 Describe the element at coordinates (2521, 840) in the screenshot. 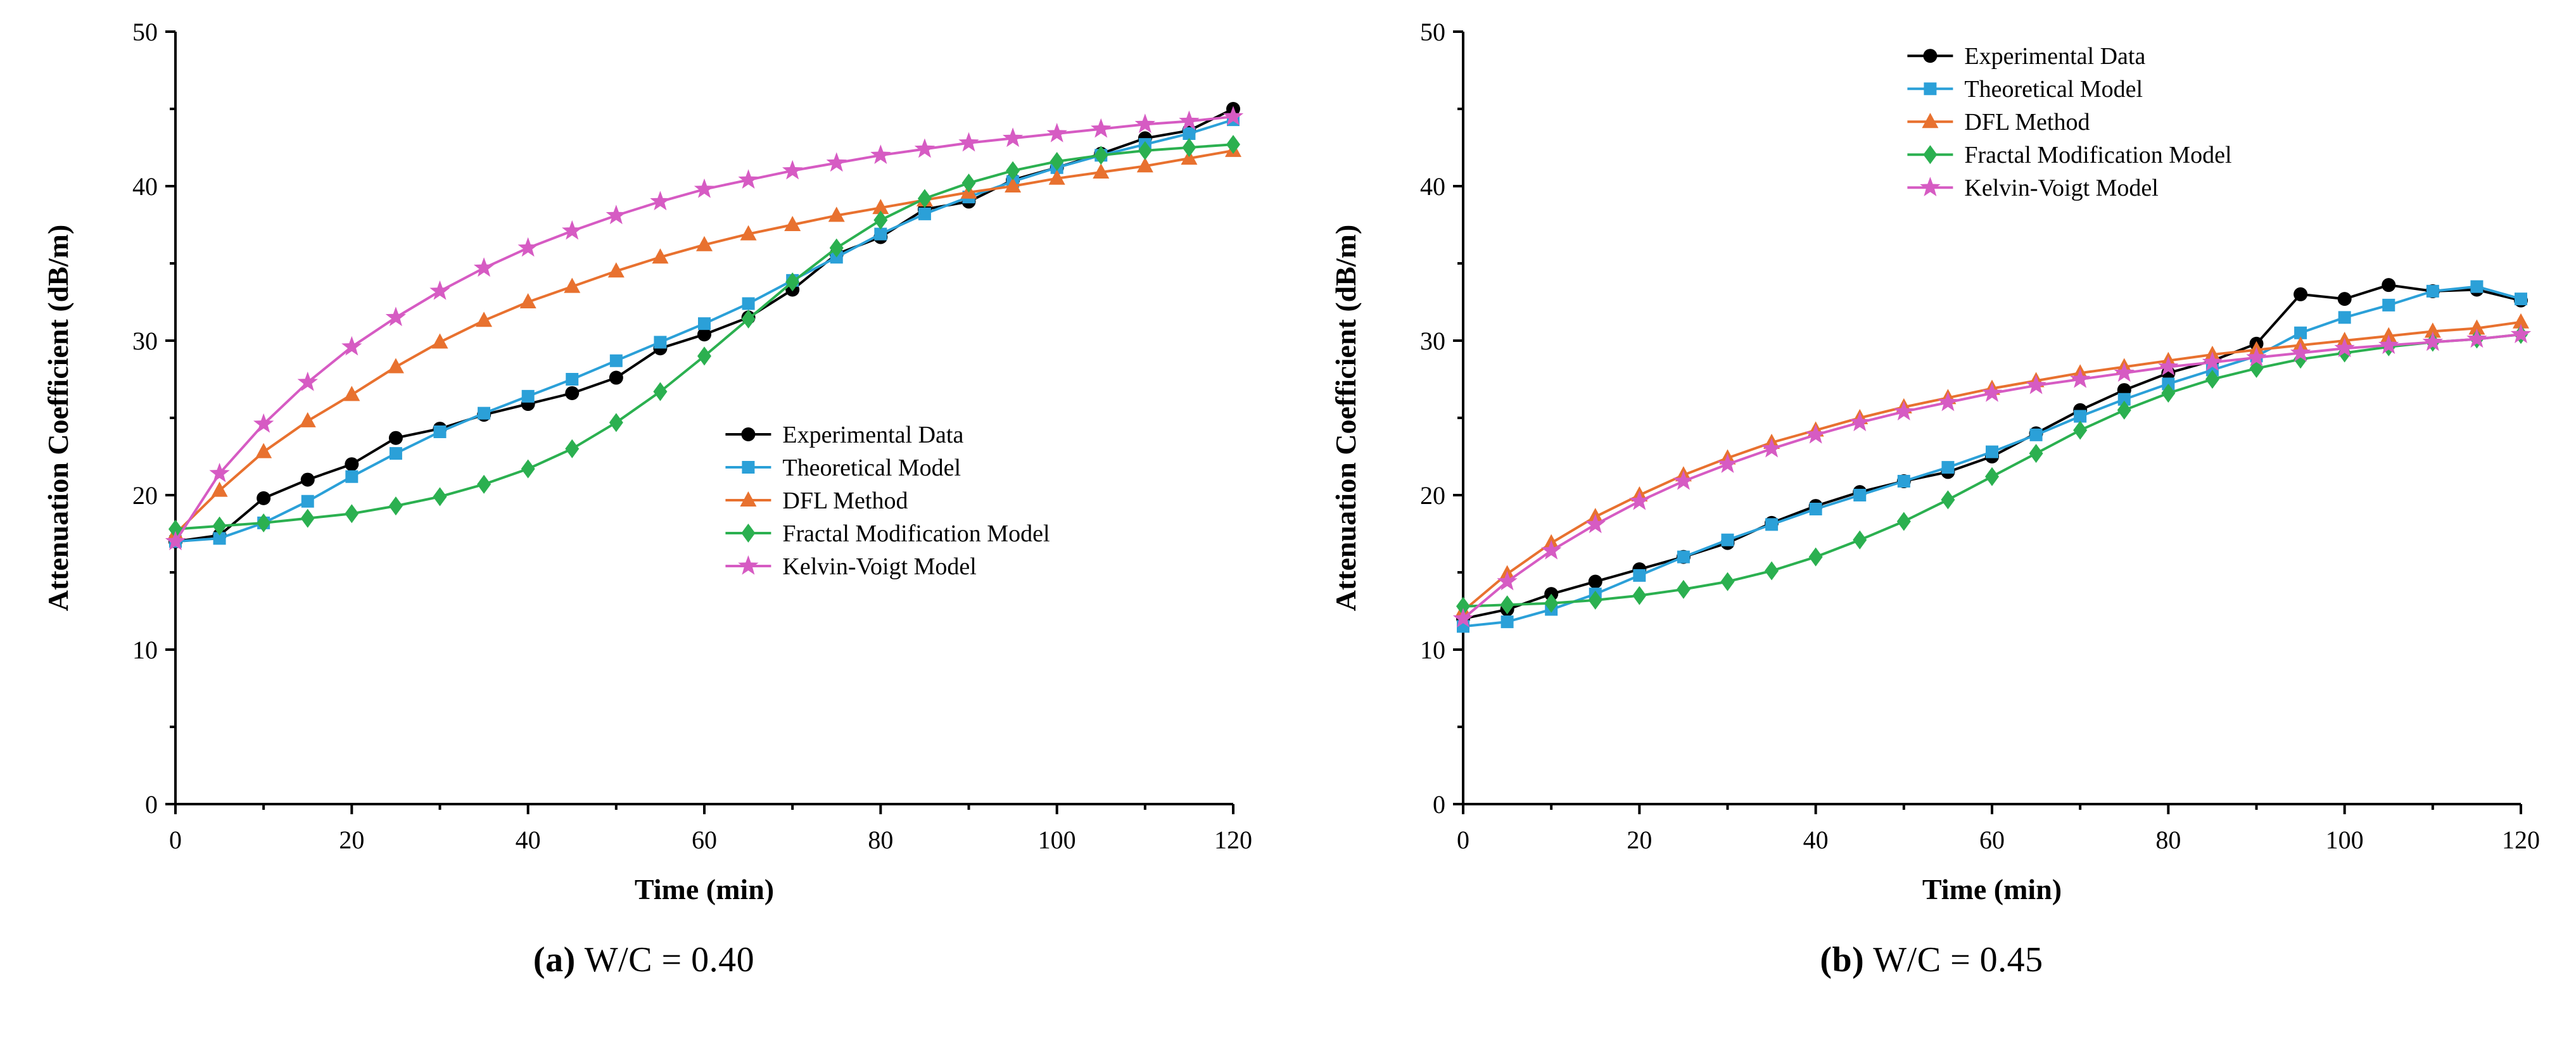

I see `x-tick-label: 120` at that location.